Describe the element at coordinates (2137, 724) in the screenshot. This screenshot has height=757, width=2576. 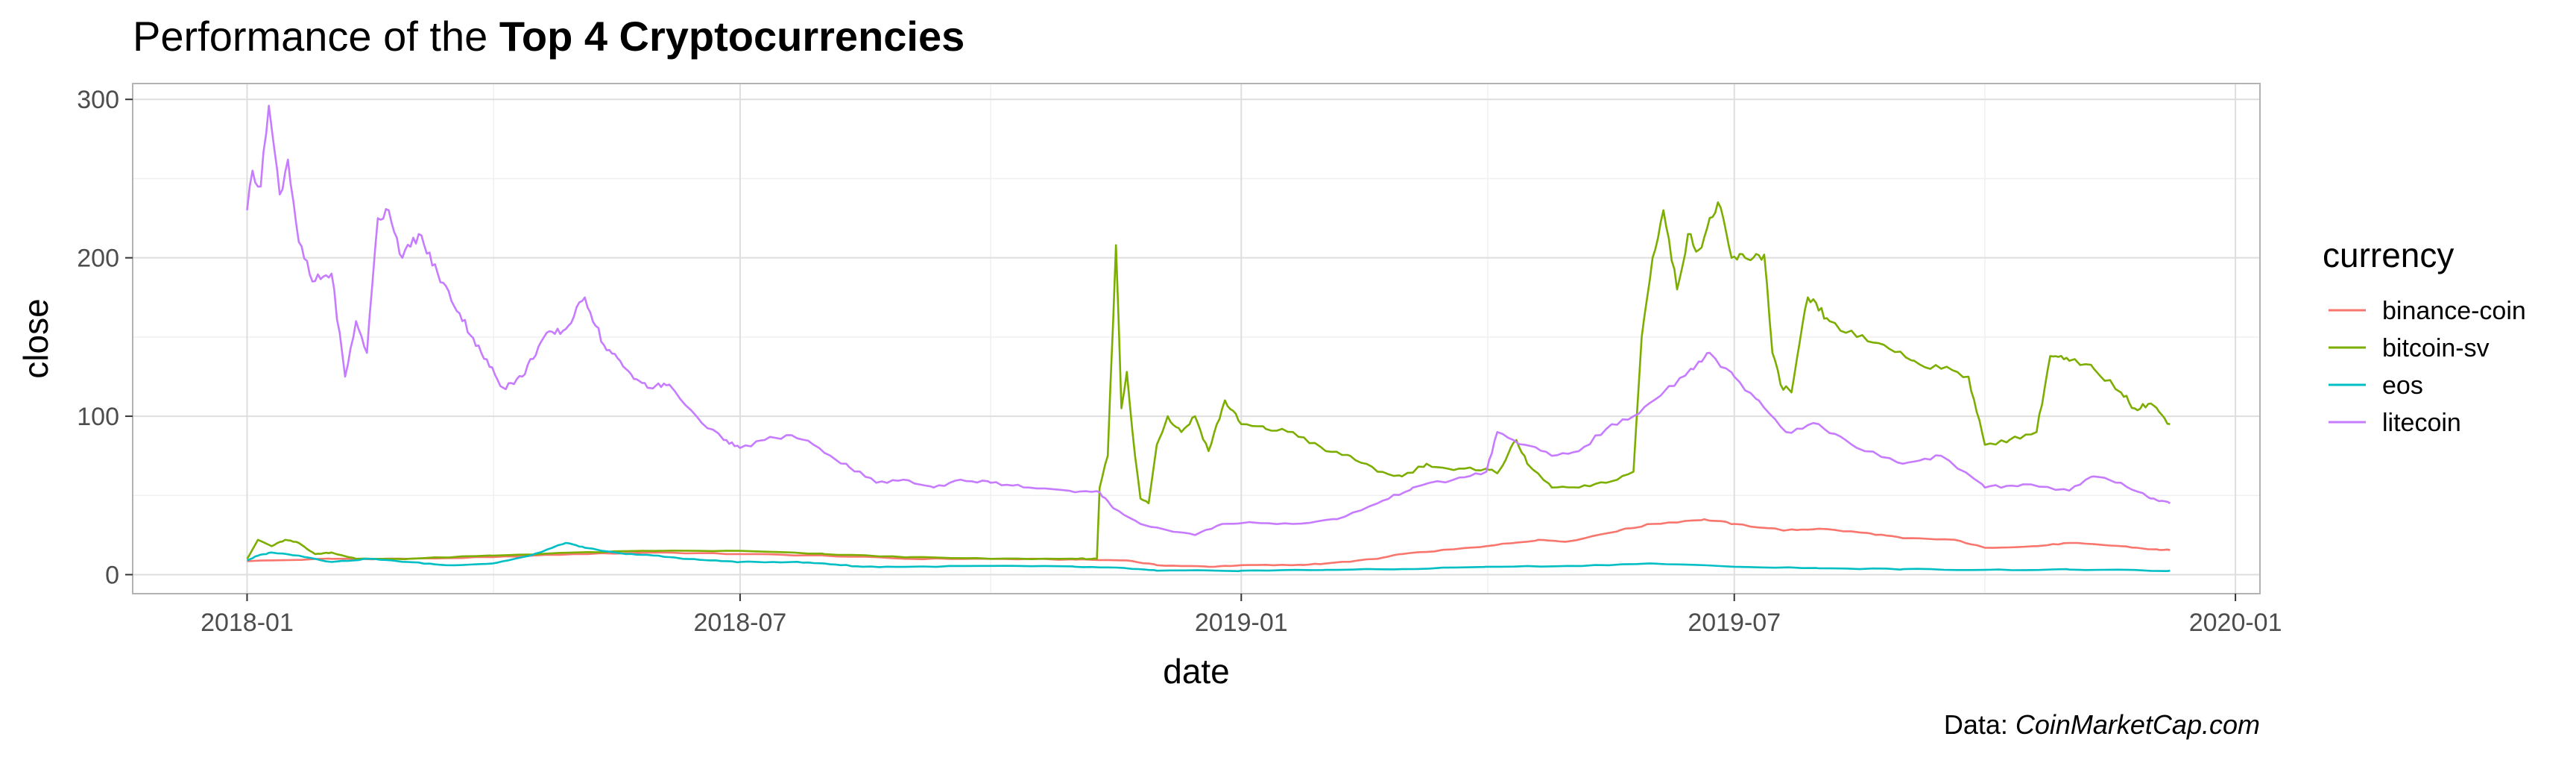
I see `caption-source: CoinMarketCap.com` at that location.